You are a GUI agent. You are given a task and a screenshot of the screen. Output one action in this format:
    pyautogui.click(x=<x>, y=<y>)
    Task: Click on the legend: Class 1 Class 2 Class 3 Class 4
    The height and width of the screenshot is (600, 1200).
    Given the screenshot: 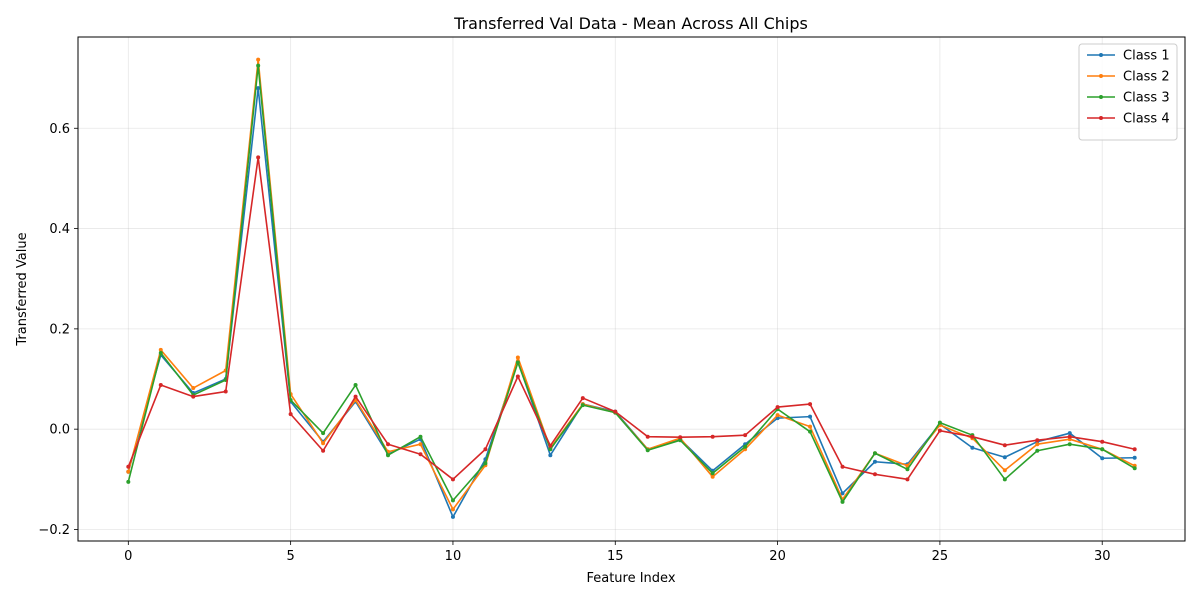 What is the action you would take?
    pyautogui.click(x=1128, y=92)
    